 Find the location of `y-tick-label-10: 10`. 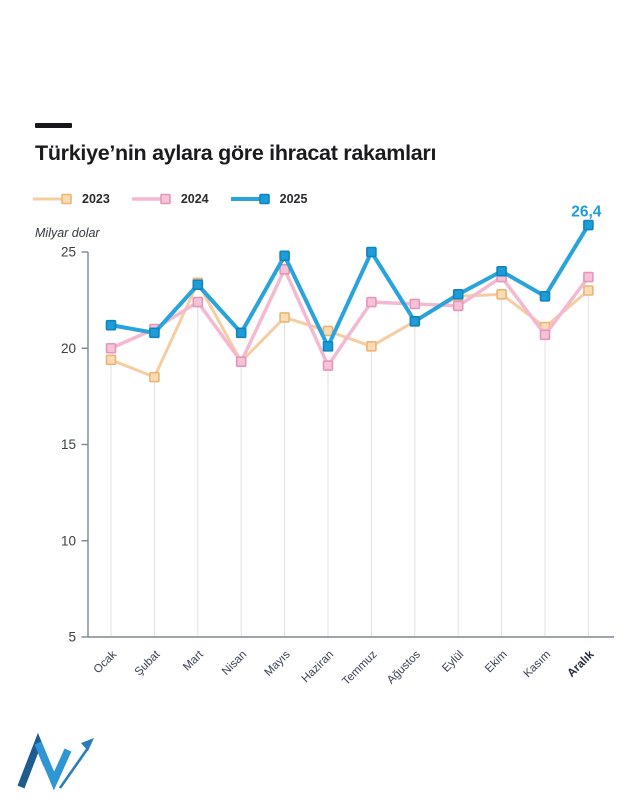

y-tick-label-10: 10 is located at coordinates (68, 540).